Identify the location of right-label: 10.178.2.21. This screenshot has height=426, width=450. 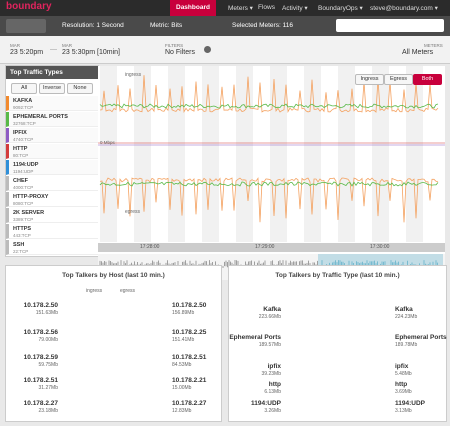
(189, 380).